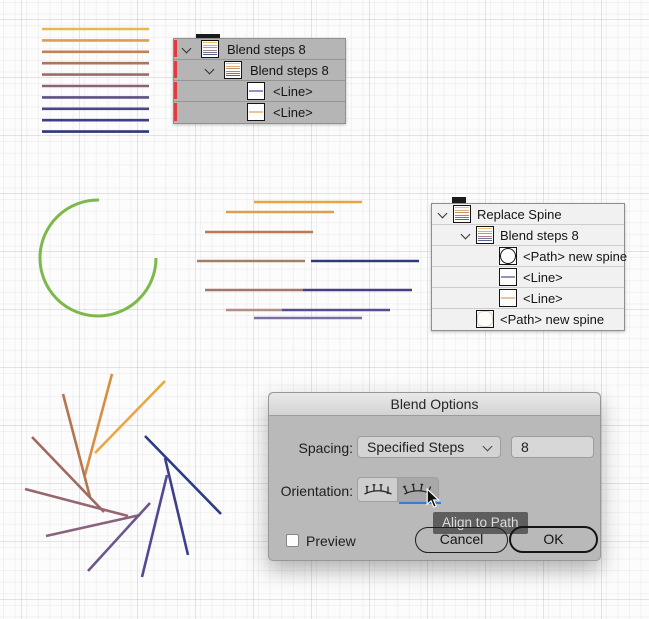 This screenshot has width=649, height=619. I want to click on mouse-cursor-icon, so click(433, 498).